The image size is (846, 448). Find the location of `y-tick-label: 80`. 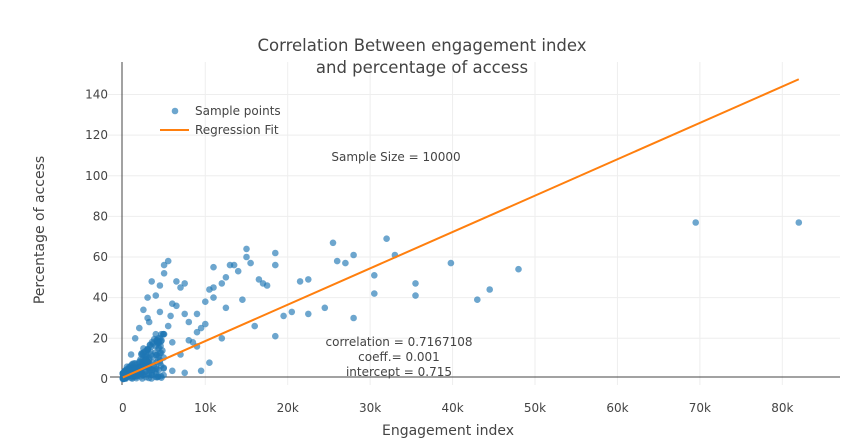

y-tick-label: 80 is located at coordinates (100, 216).